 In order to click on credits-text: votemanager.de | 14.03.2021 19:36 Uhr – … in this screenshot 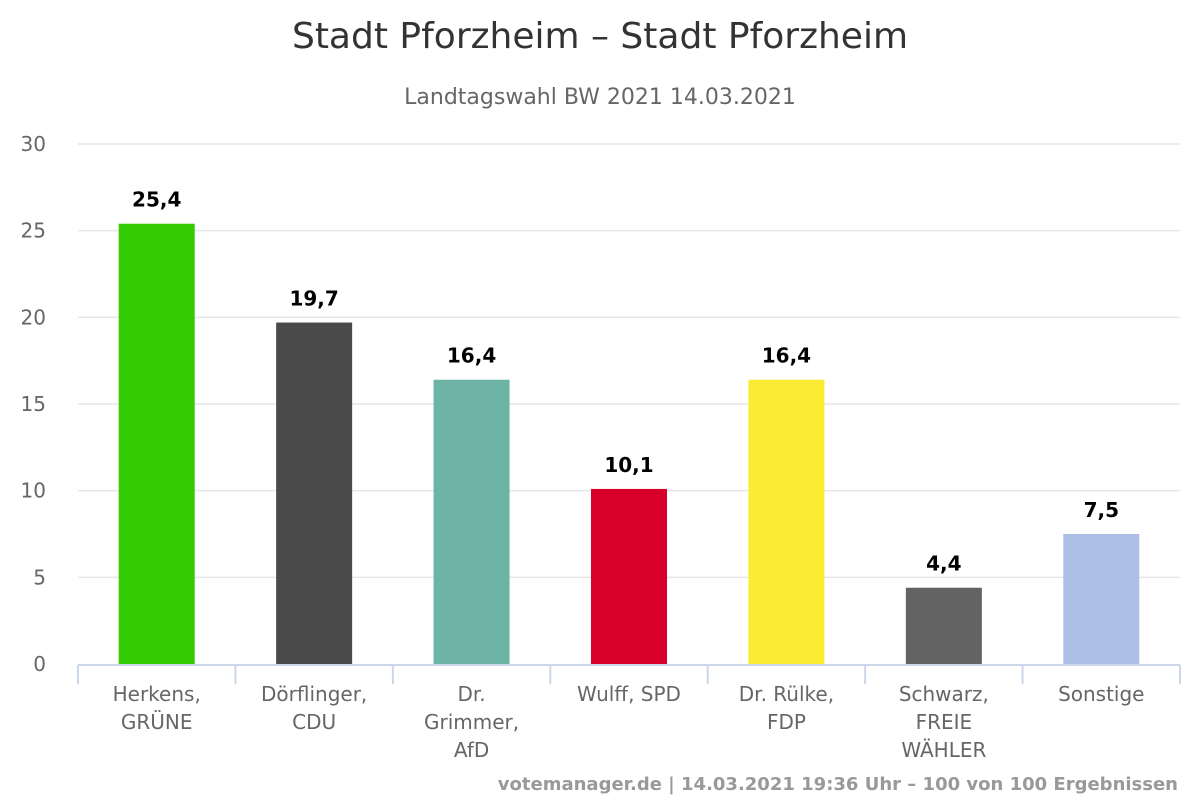, I will do `click(838, 784)`.